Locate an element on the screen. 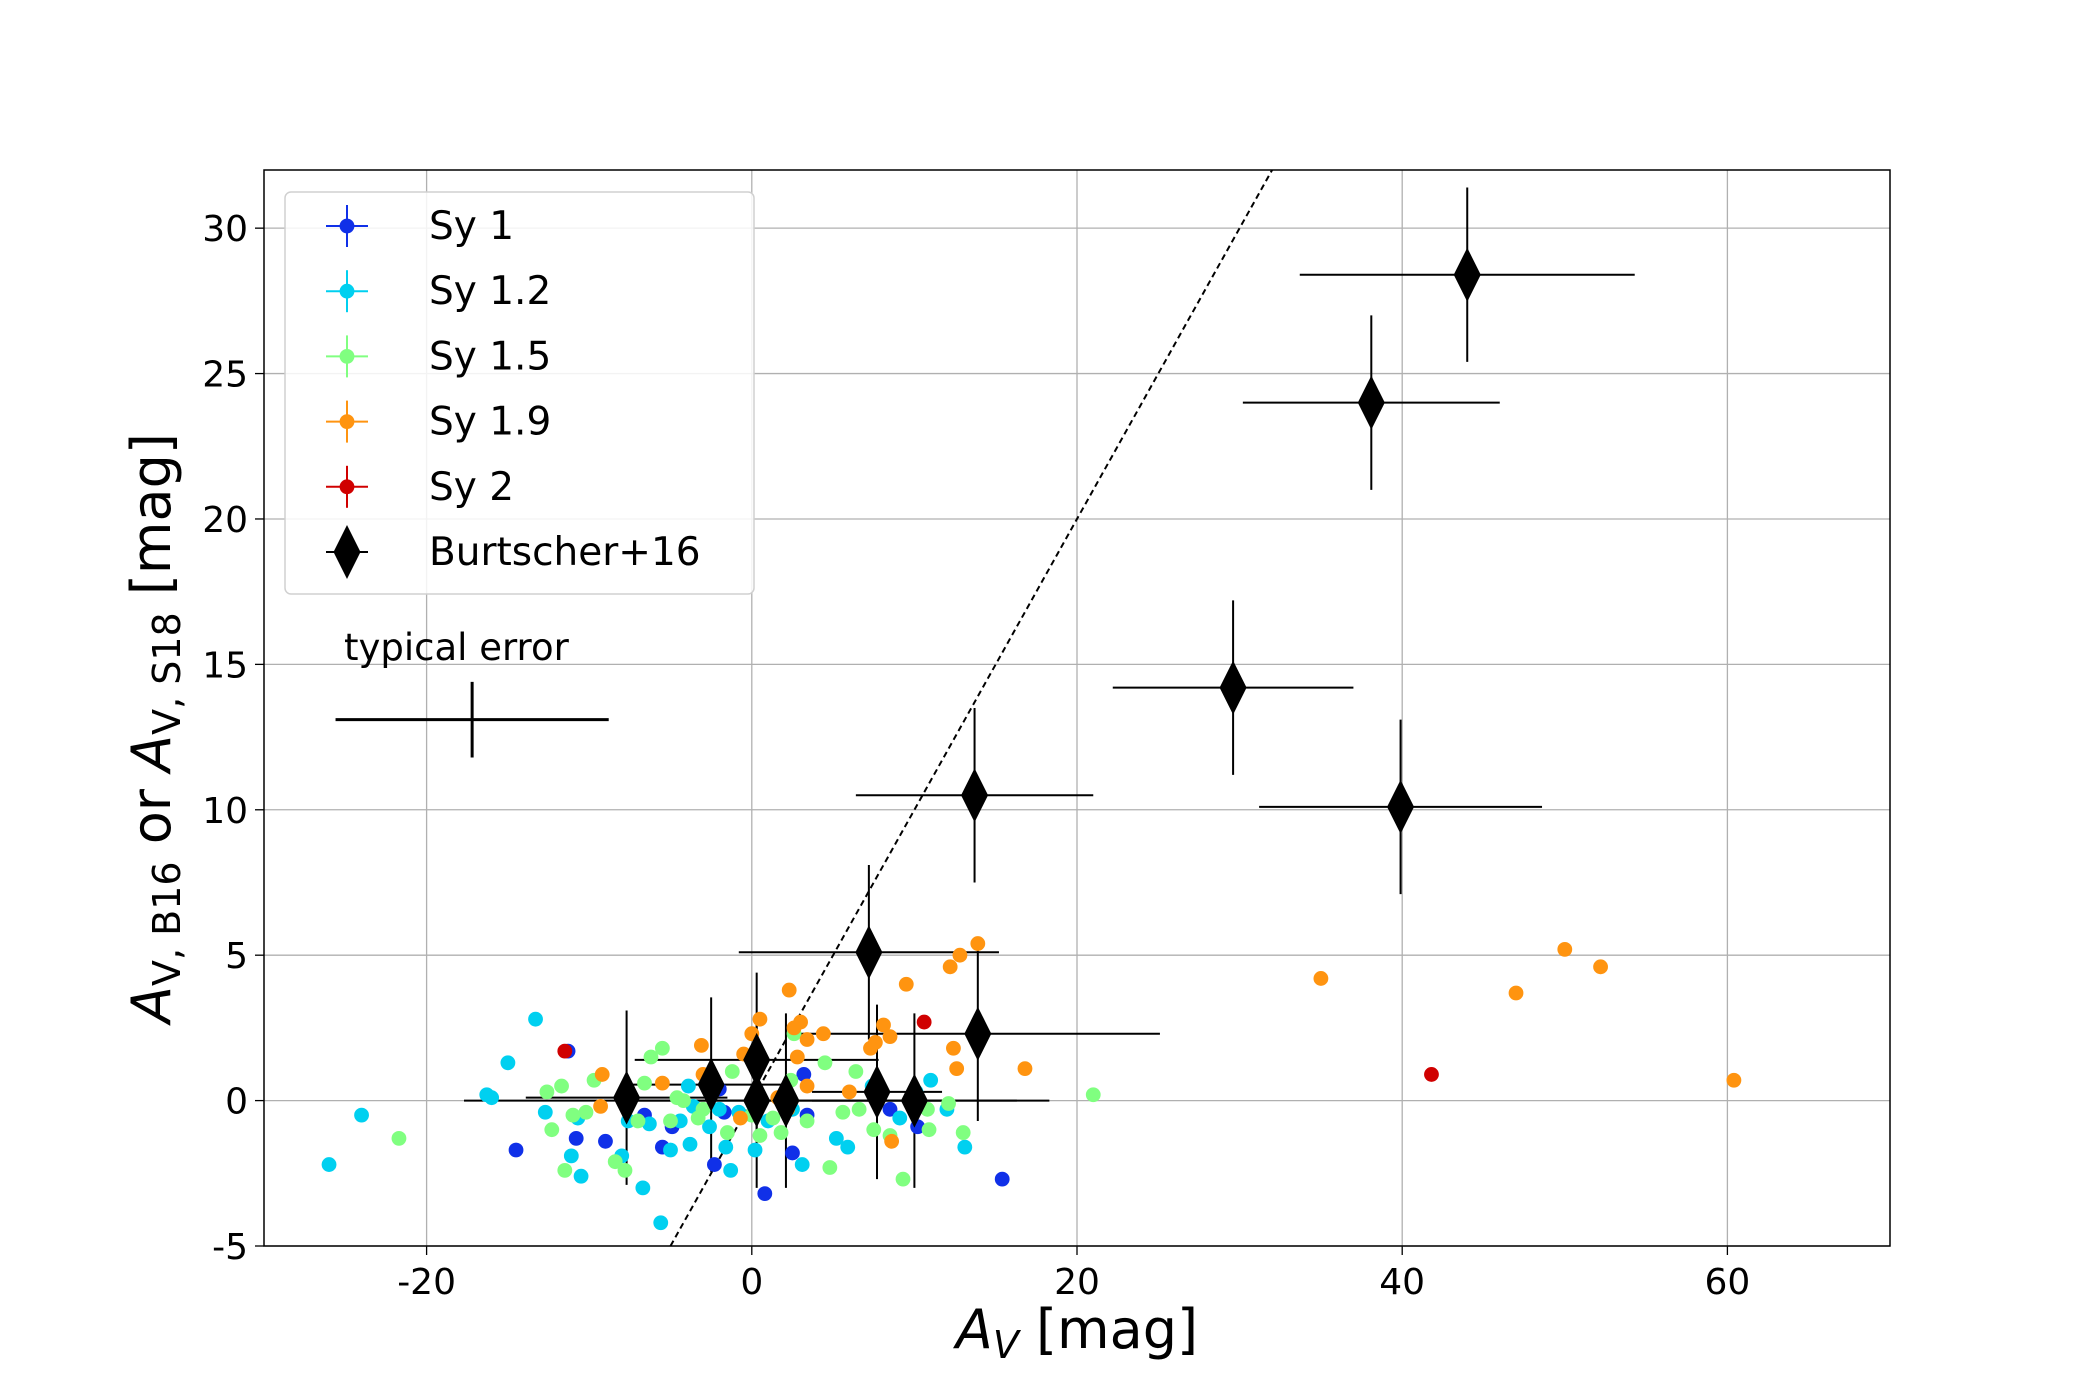 This screenshot has width=2100, height=1400. x-tick-label: 40 is located at coordinates (1402, 1282).